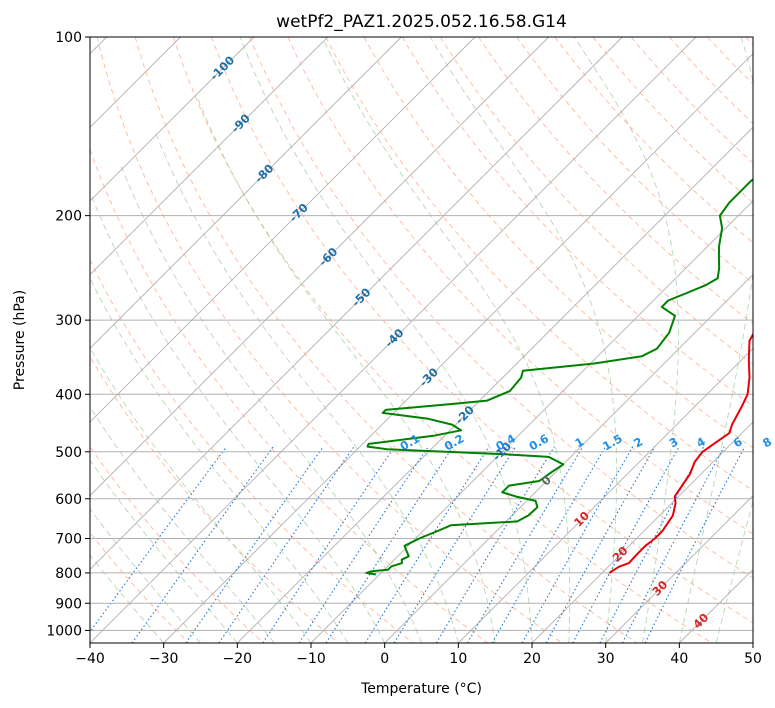 The width and height of the screenshot is (775, 708). What do you see at coordinates (238, 659) in the screenshot?
I see `x-tick-label: −20` at bounding box center [238, 659].